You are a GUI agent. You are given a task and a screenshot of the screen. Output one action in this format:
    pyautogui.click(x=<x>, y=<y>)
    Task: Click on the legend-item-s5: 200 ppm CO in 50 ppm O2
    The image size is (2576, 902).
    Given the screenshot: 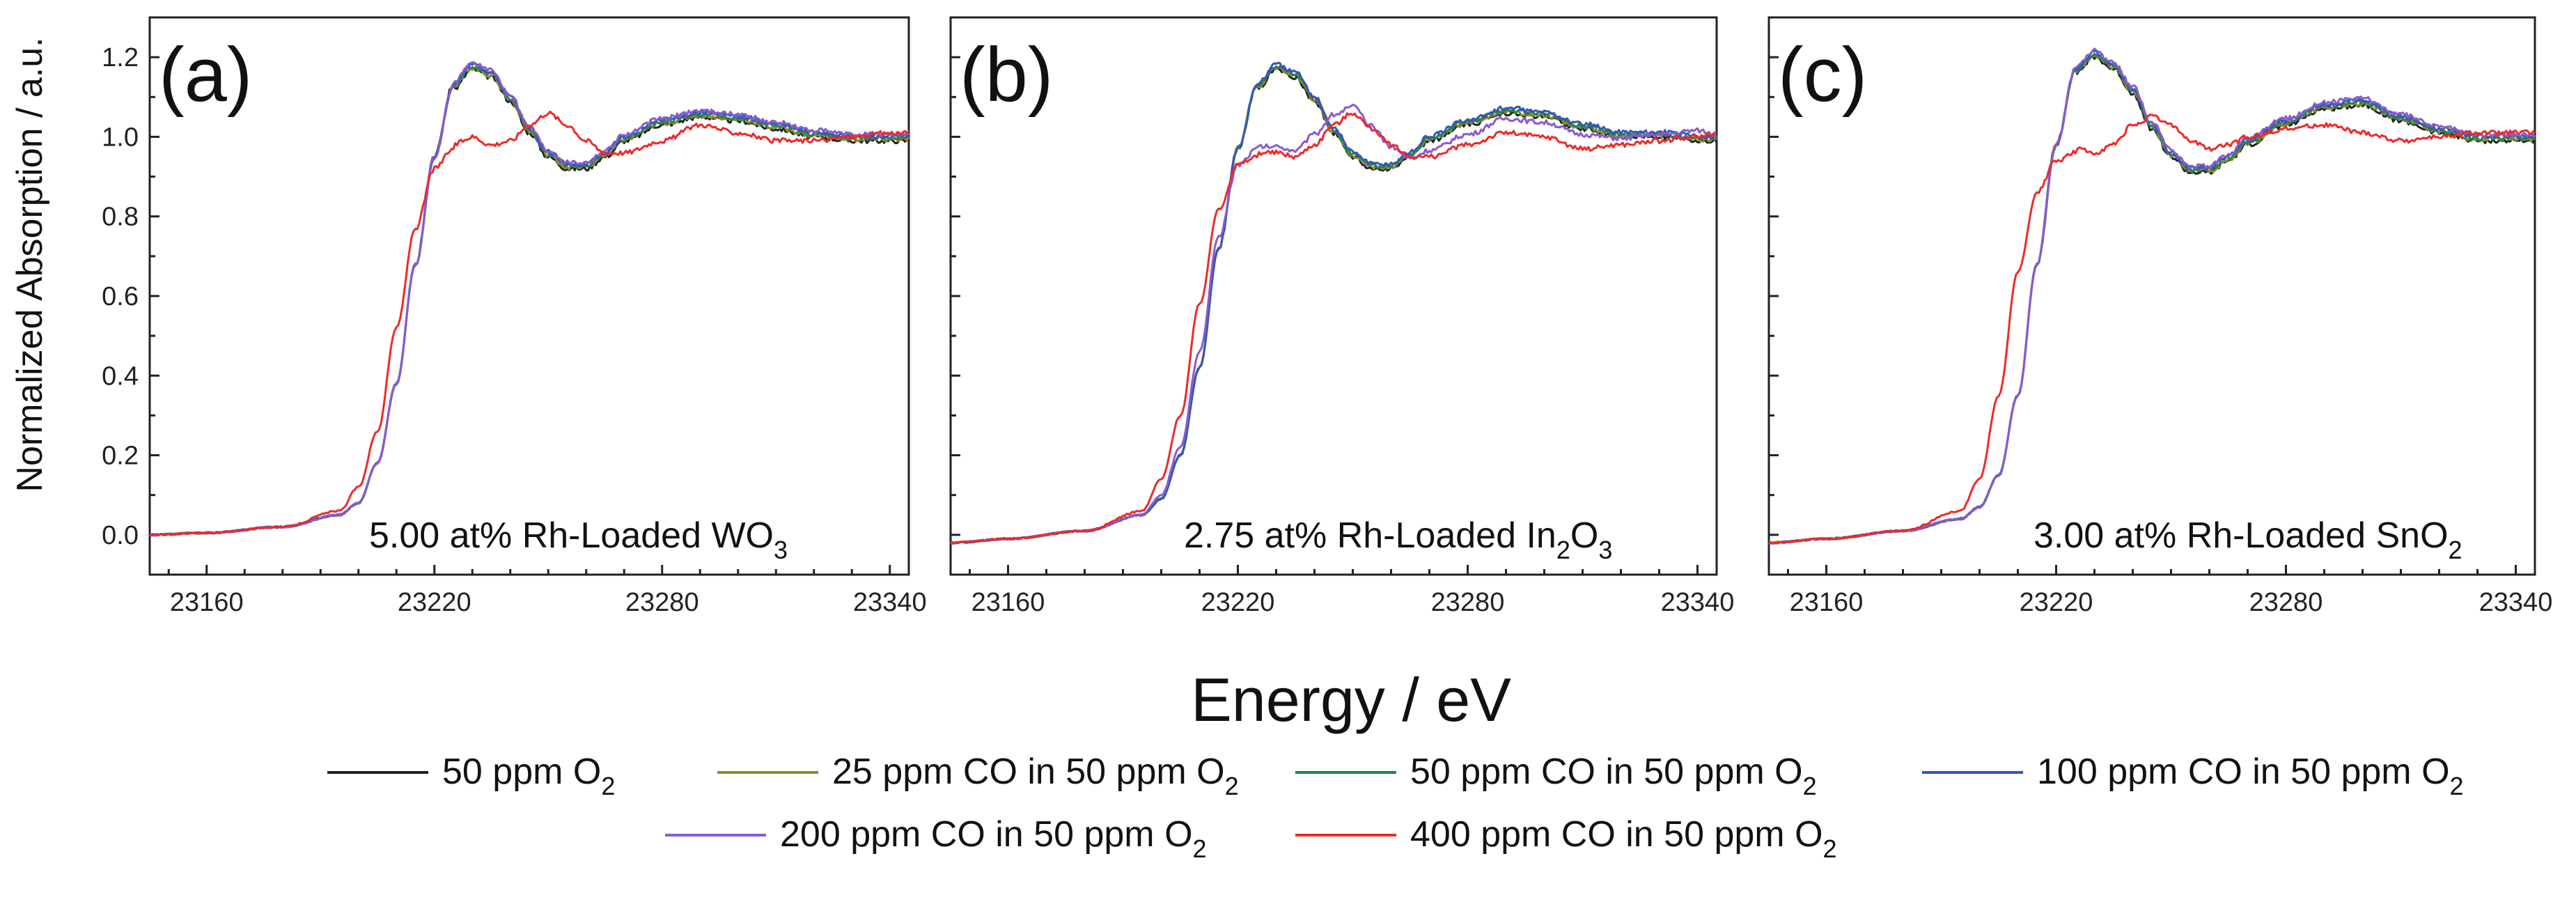 What is the action you would take?
    pyautogui.click(x=936, y=839)
    